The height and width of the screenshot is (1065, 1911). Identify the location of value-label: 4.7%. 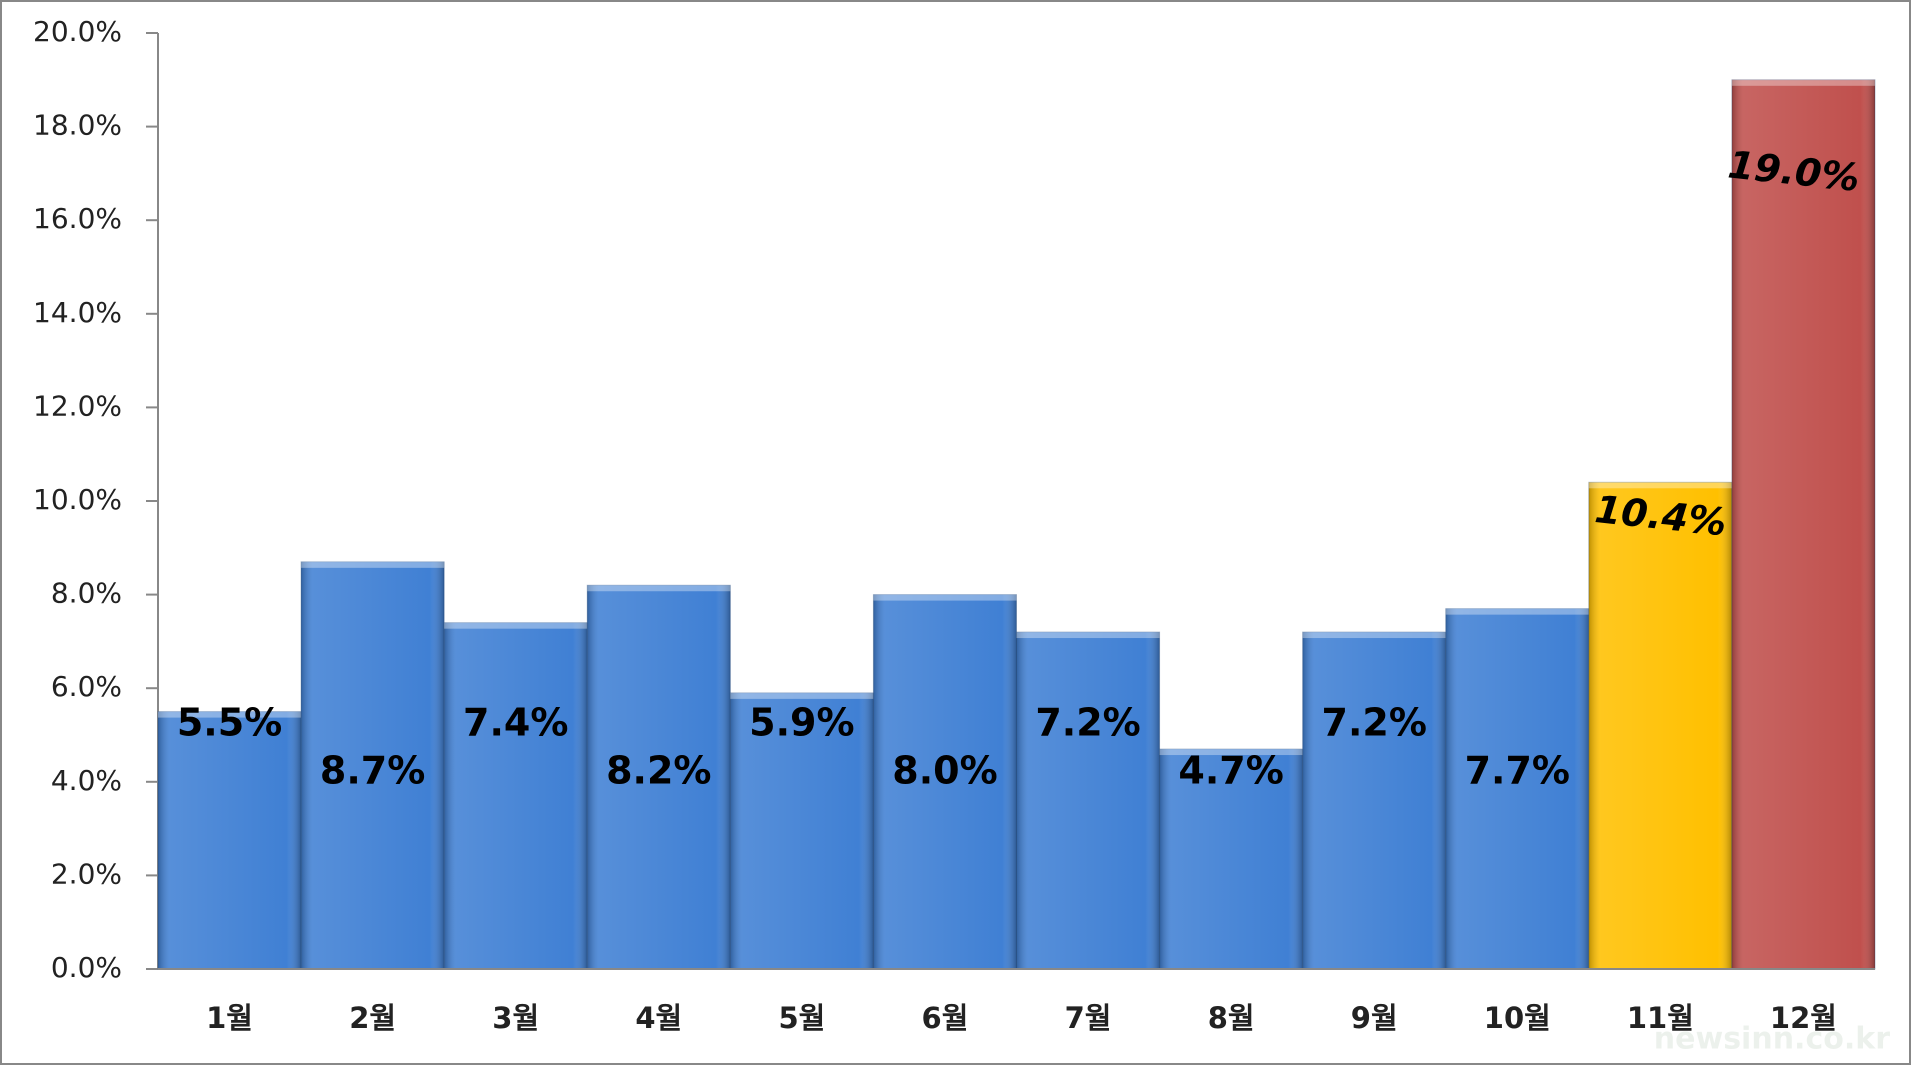
(1230, 771).